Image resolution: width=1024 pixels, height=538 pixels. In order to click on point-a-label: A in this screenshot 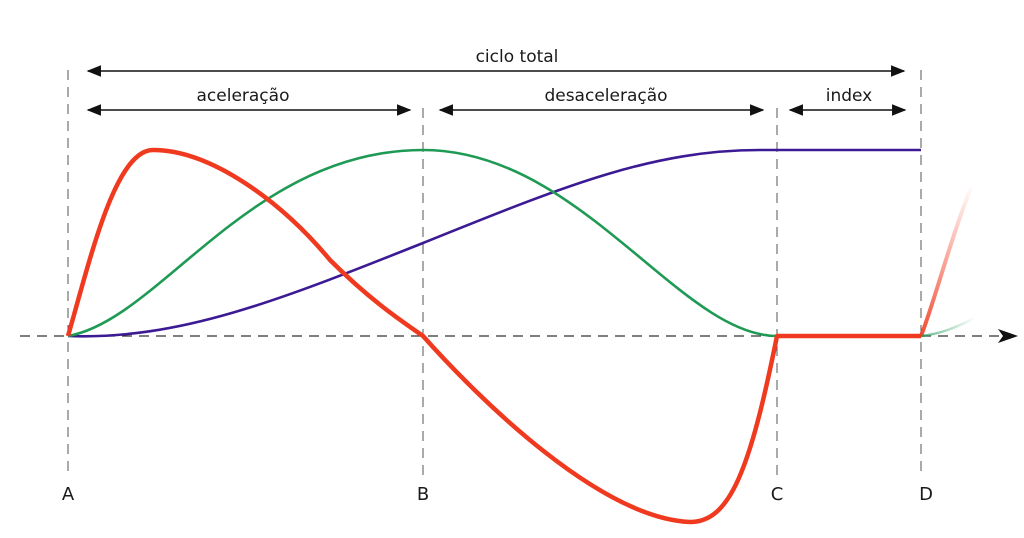, I will do `click(68, 494)`.